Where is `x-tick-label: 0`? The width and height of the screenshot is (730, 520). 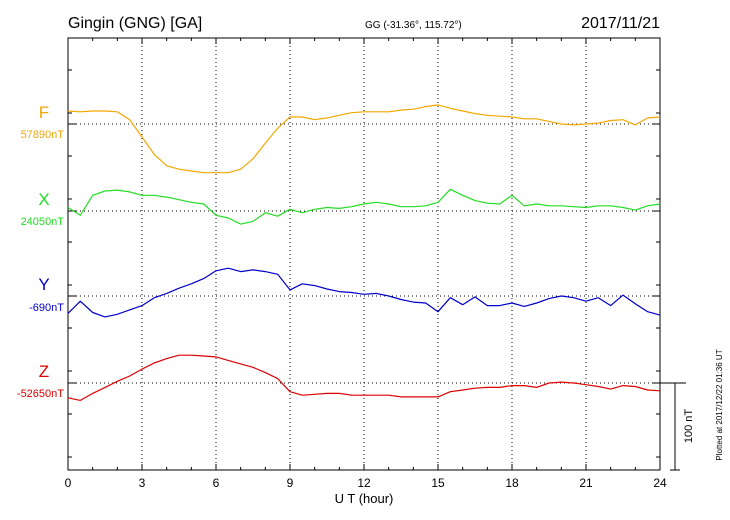
x-tick-label: 0 is located at coordinates (68, 483).